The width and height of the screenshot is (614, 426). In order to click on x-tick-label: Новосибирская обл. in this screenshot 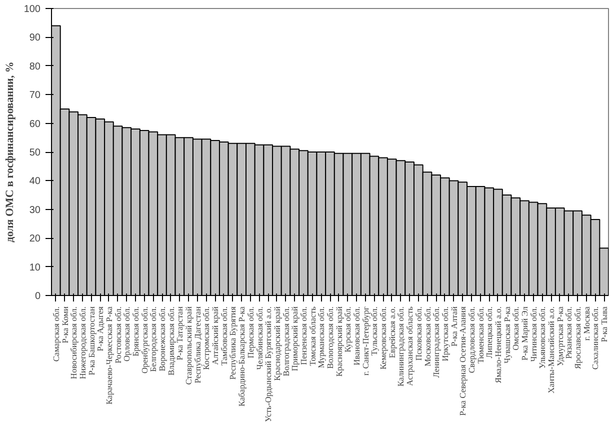, I will do `click(73, 343)`.